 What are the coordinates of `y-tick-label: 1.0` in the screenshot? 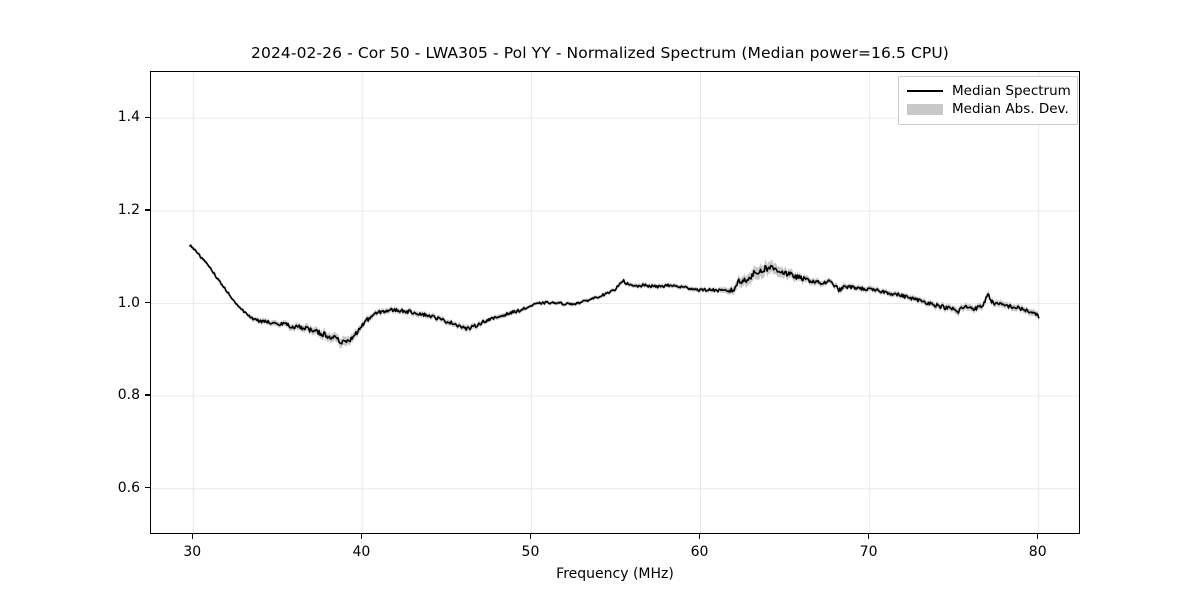 It's located at (128, 302).